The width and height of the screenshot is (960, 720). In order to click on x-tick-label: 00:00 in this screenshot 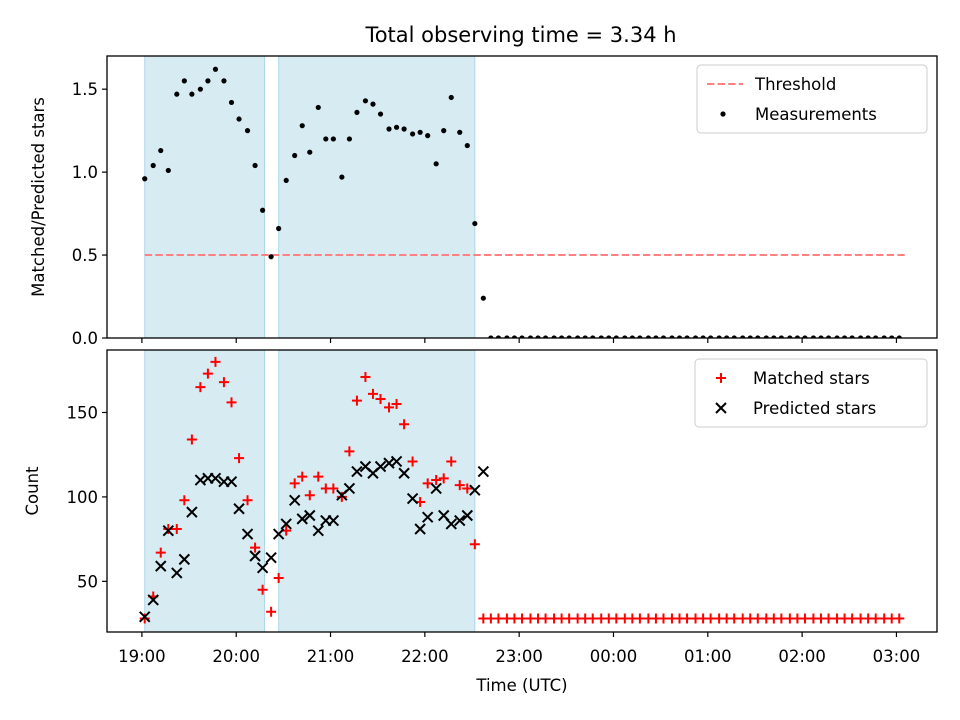, I will do `click(614, 656)`.